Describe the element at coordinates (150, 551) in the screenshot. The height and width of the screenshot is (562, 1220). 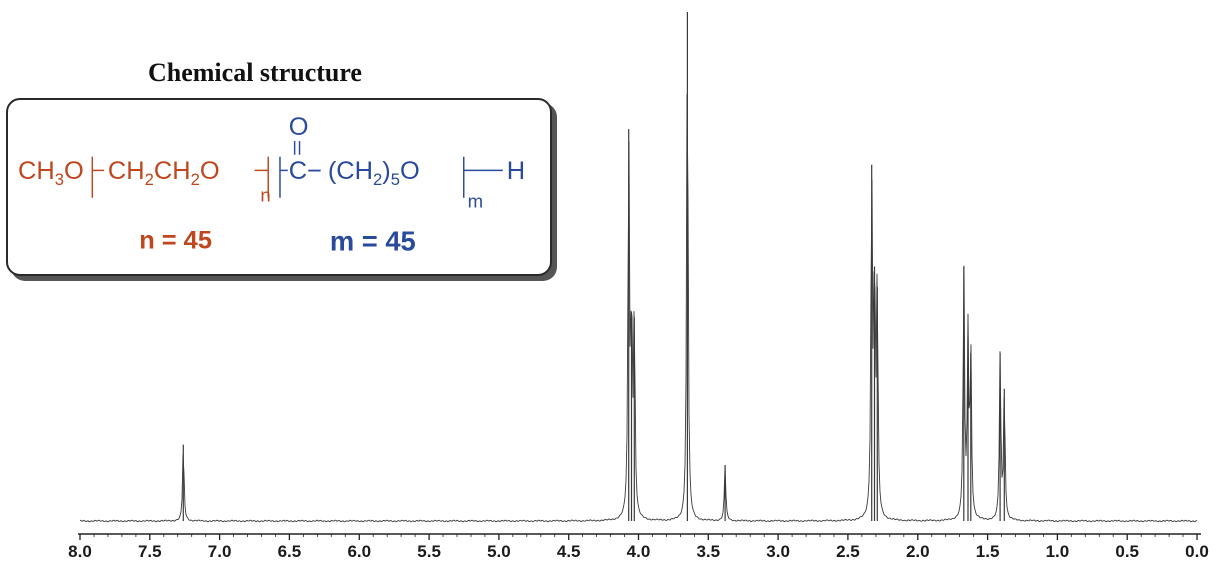
I see `x-tick-label: 7.5` at that location.